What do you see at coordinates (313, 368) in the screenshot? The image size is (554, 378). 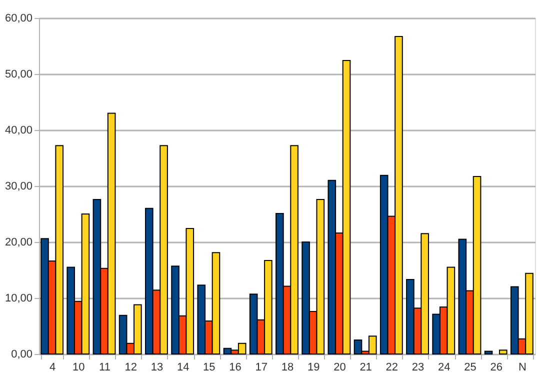 I see `x-tick-label: 19` at bounding box center [313, 368].